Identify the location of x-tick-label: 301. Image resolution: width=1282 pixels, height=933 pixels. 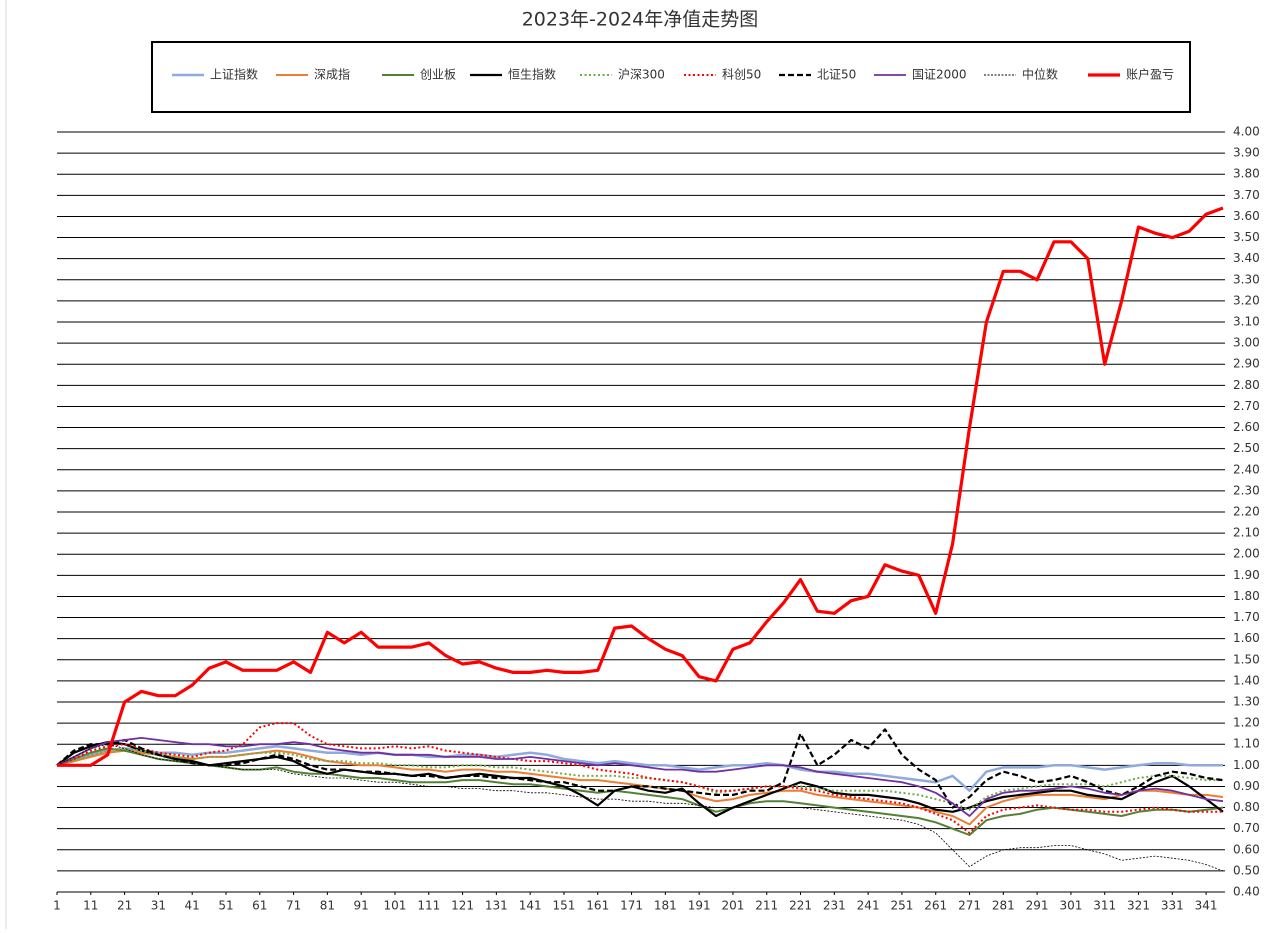
(1070, 906).